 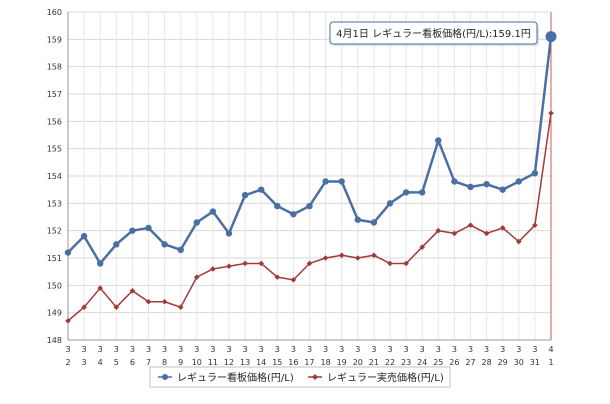 I want to click on x-tick-day: 5, so click(x=116, y=362).